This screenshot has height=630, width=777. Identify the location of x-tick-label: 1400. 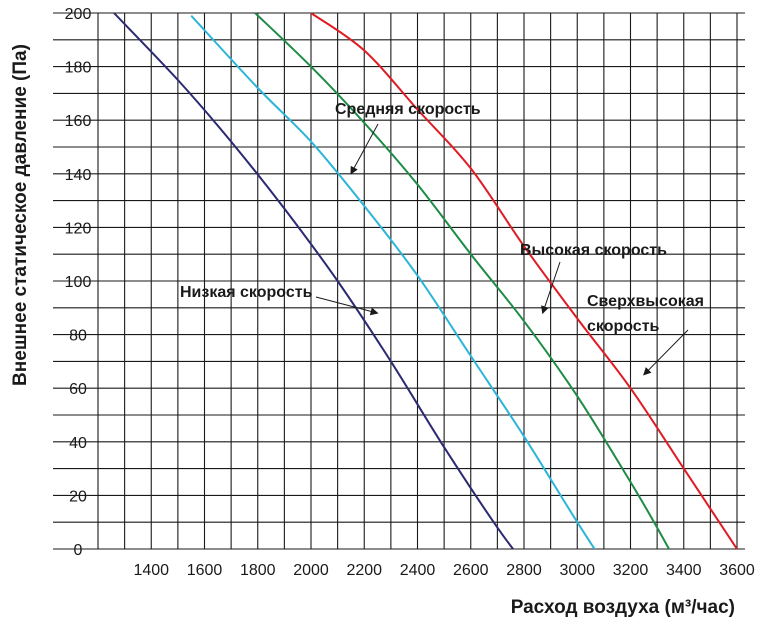
(151, 570).